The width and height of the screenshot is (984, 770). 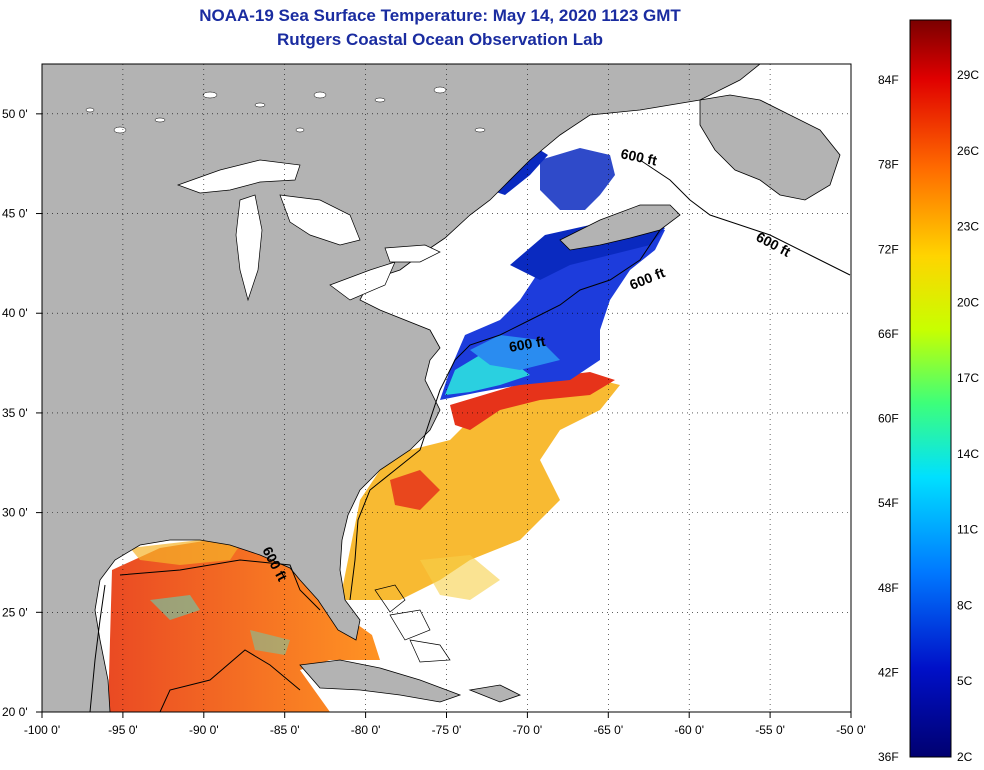 What do you see at coordinates (480, 490) in the screenshot?
I see `gulf-stream-sst` at bounding box center [480, 490].